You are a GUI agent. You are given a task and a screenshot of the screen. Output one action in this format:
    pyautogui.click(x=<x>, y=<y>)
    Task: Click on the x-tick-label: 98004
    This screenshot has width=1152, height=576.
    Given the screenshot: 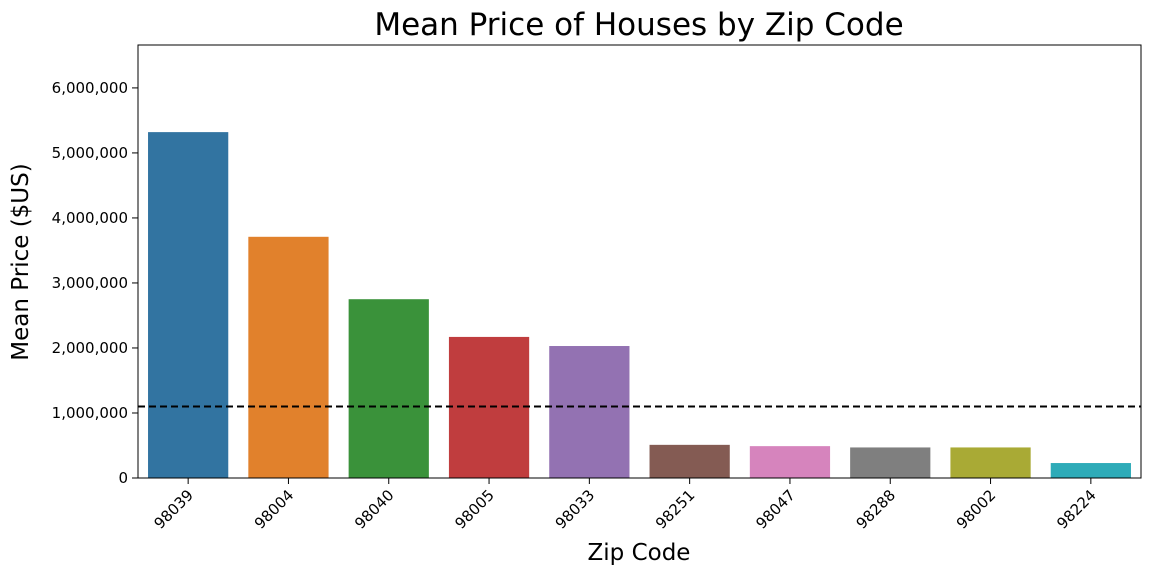 What is the action you would take?
    pyautogui.click(x=274, y=509)
    